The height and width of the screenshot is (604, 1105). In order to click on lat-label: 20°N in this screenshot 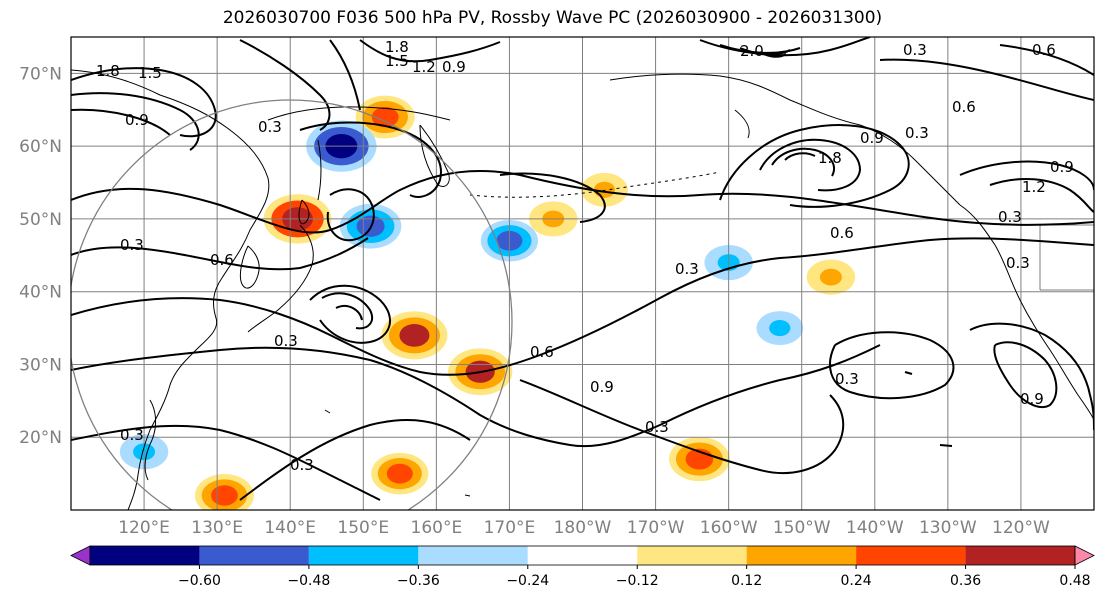, I will do `click(40, 438)`.